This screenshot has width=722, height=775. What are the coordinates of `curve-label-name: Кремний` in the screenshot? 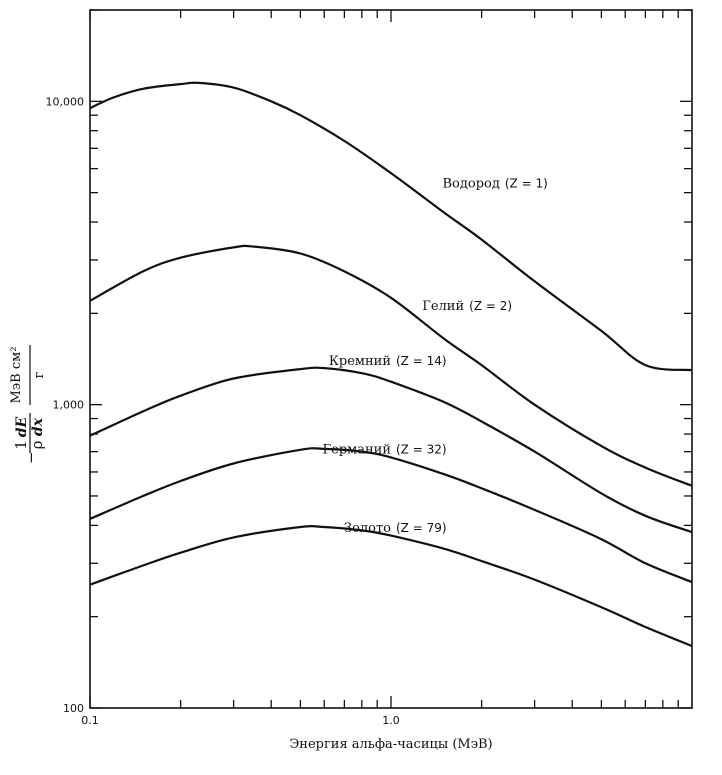 It's located at (360, 361).